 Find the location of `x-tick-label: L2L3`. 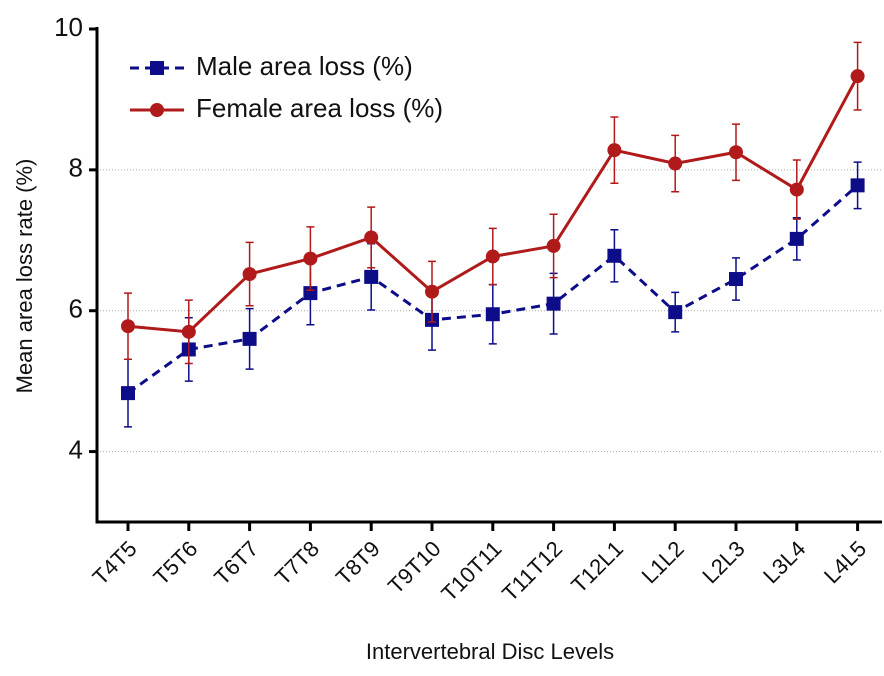

x-tick-label: L2L3 is located at coordinates (723, 562).